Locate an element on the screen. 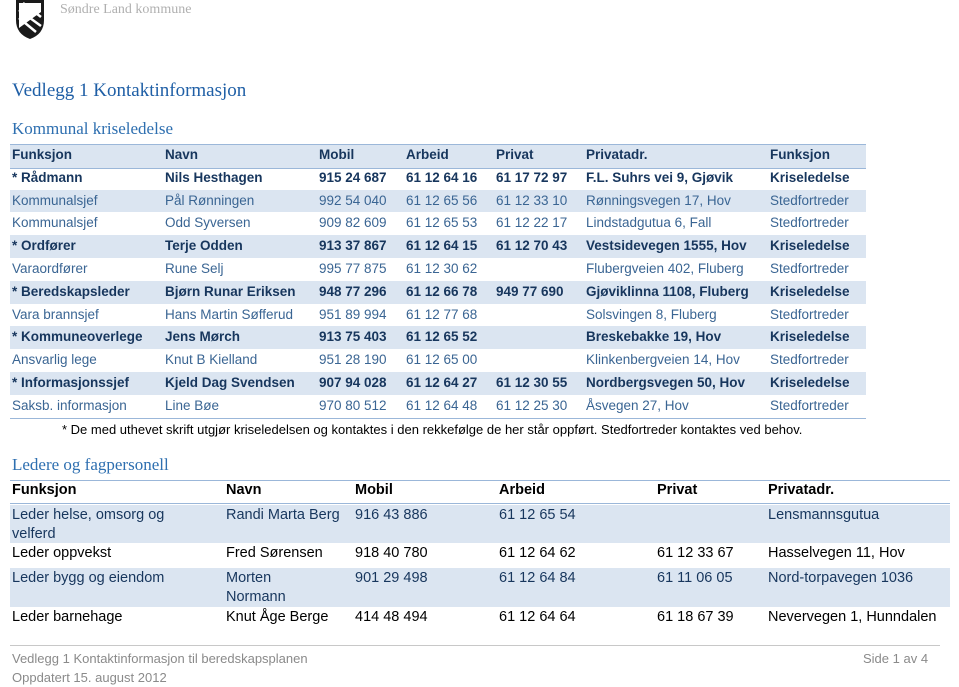 The image size is (959, 687). table-cell: Nevervegen 1, Hunndalen is located at coordinates (852, 617).